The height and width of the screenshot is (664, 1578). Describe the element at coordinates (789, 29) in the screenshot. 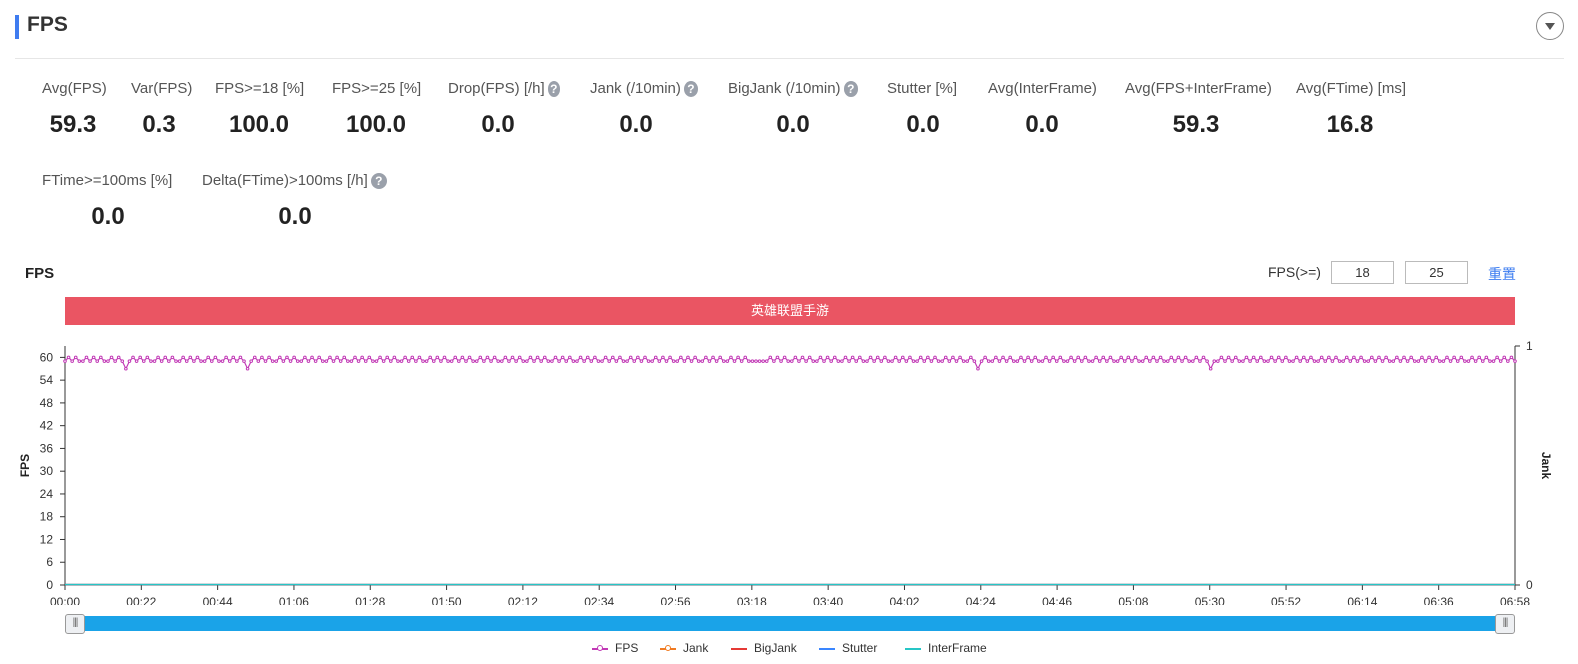

I see `panel-header: FPS` at that location.